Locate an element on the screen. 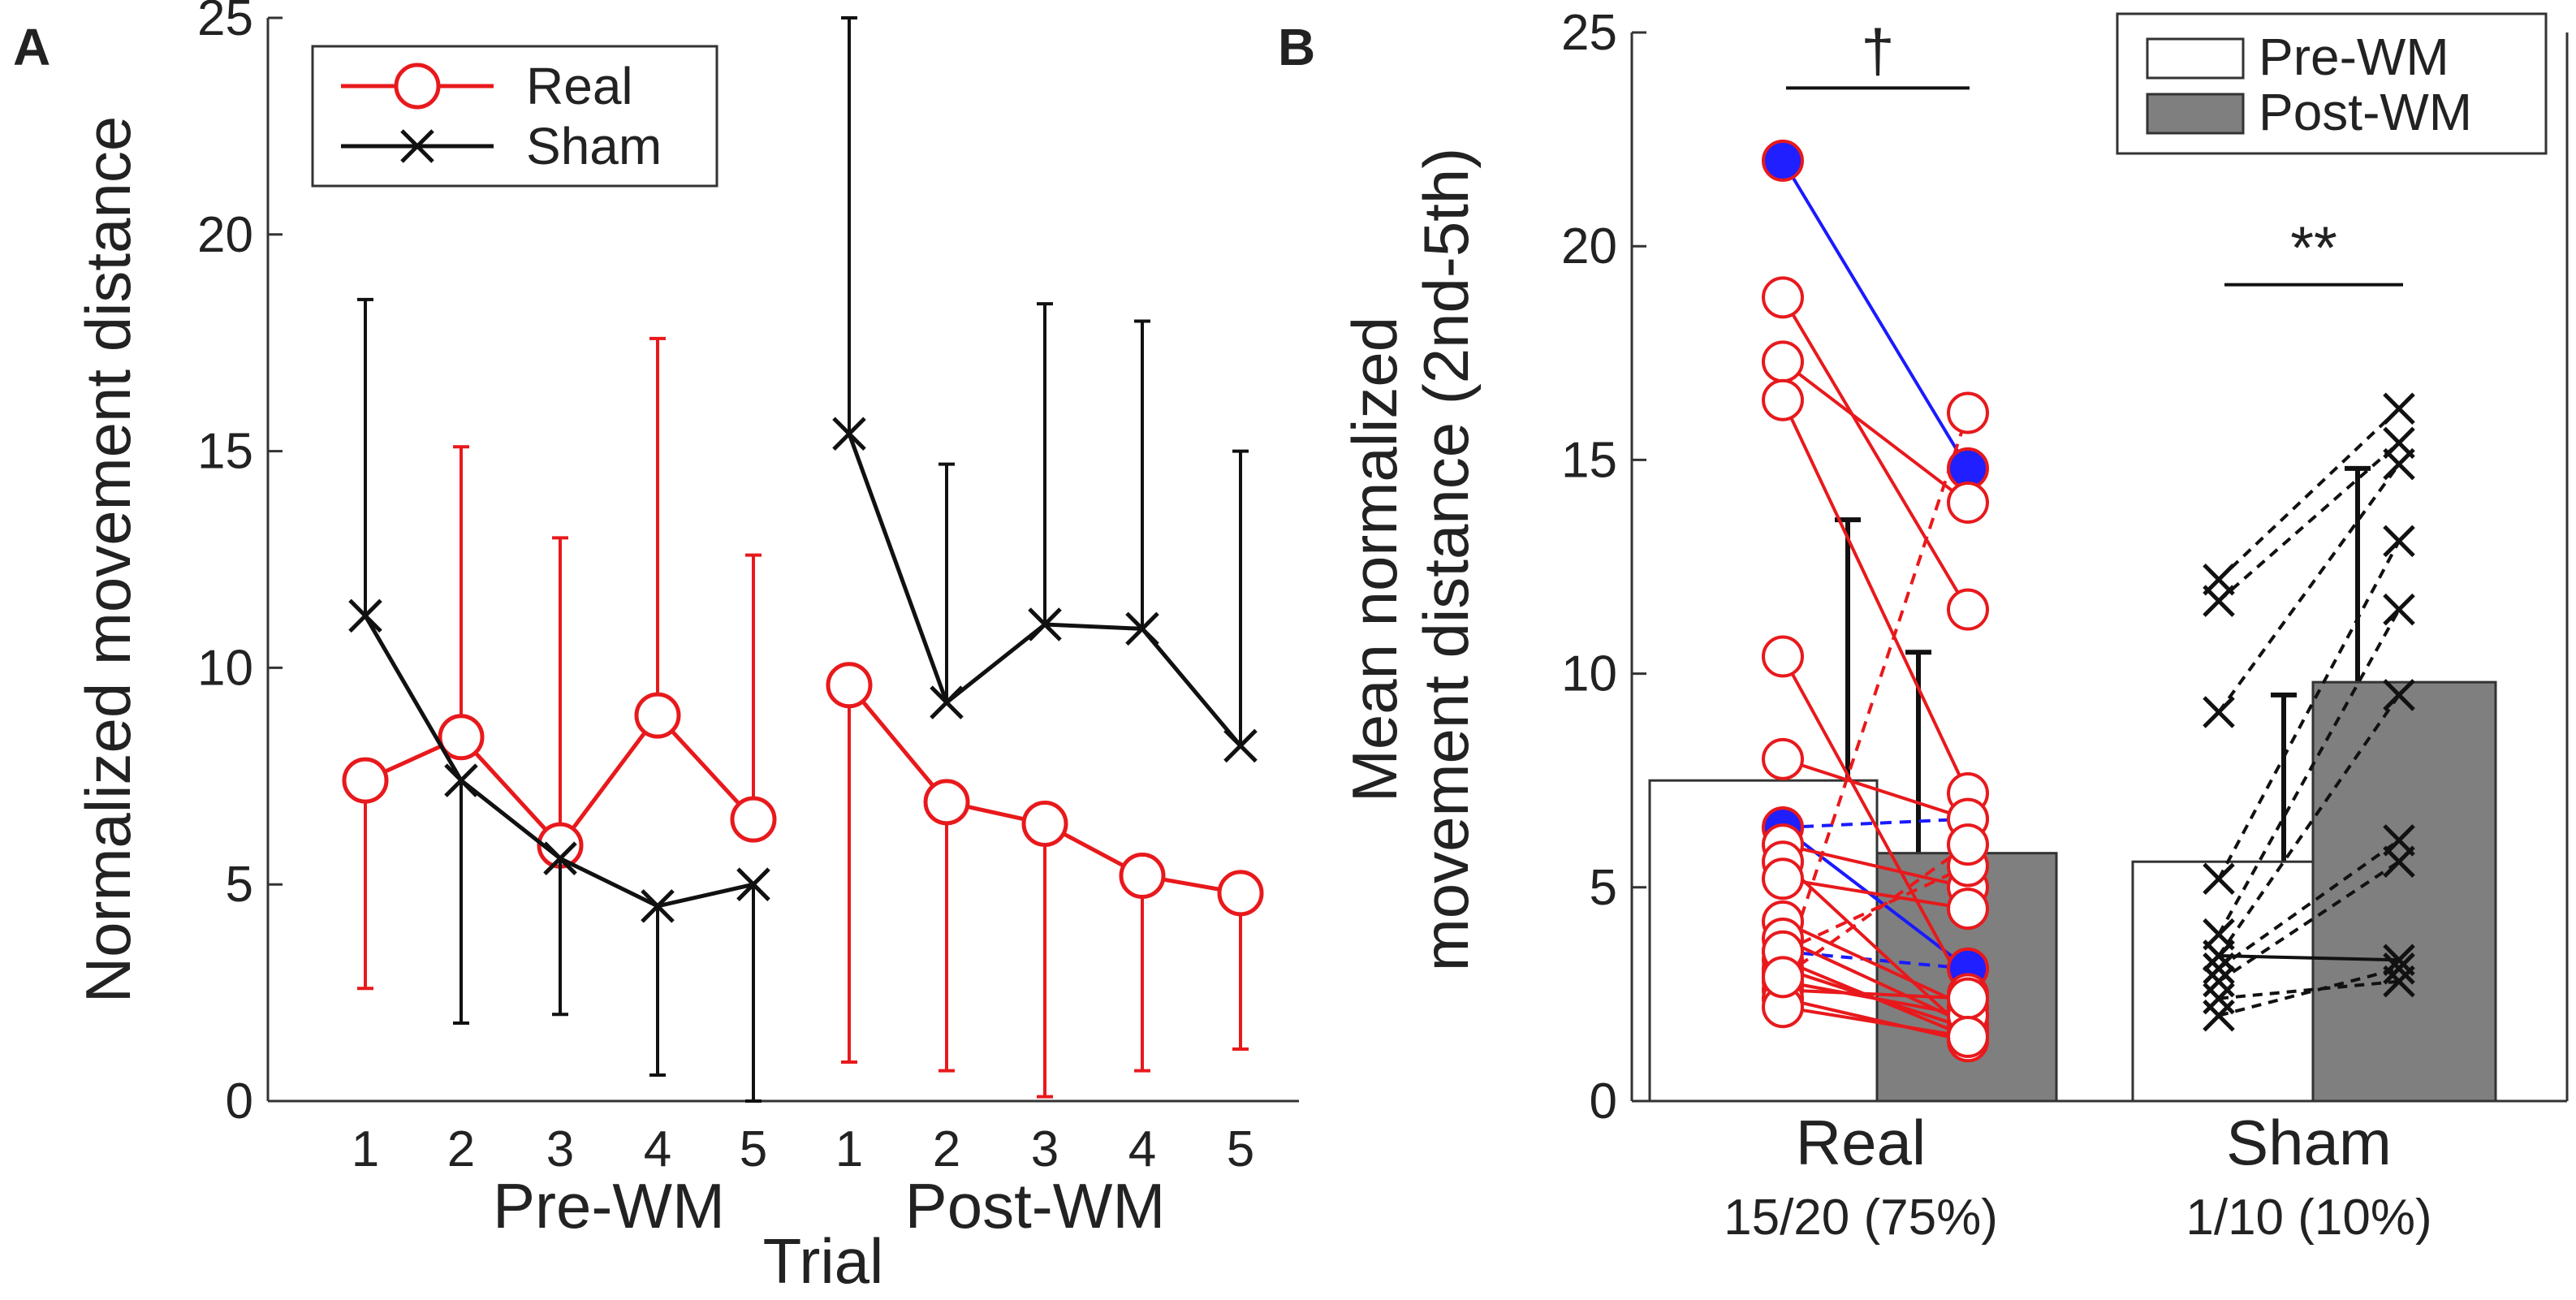 This screenshot has width=2576, height=1300. bar-pre-sham is located at coordinates (2223, 981).